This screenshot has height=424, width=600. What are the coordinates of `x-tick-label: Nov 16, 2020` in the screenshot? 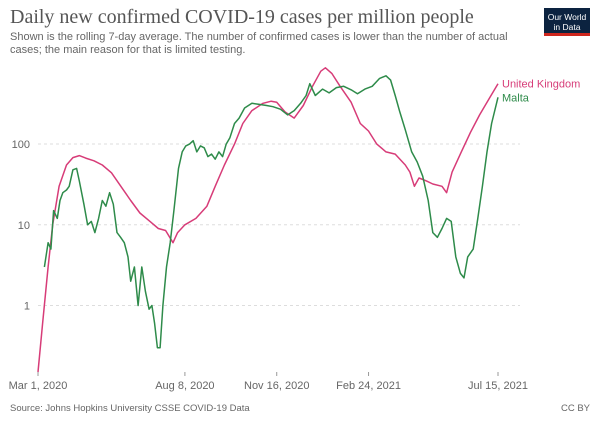 It's located at (276, 386).